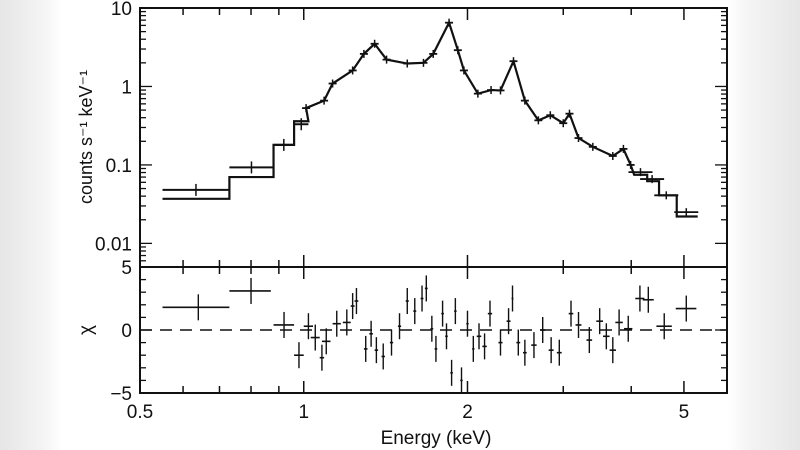 This screenshot has width=800, height=450. What do you see at coordinates (126, 87) in the screenshot?
I see `y-tick-label: 1` at bounding box center [126, 87].